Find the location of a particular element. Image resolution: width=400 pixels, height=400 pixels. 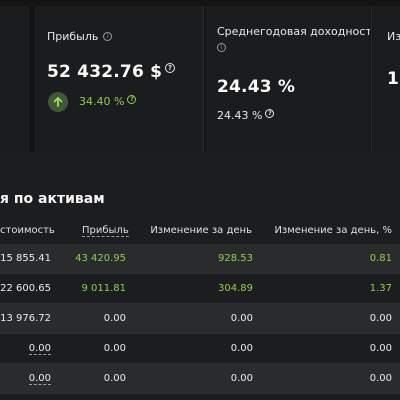

partial-card-title: Из is located at coordinates (393, 36).